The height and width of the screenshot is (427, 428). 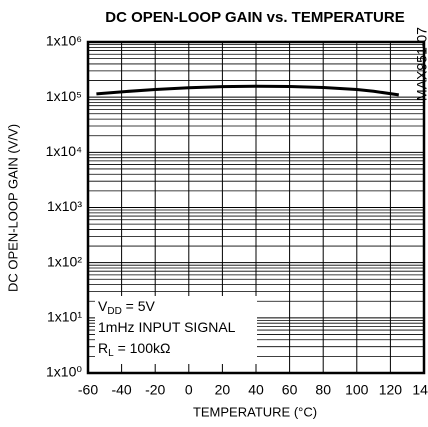 I want to click on x-tick-label: 0, so click(x=189, y=390).